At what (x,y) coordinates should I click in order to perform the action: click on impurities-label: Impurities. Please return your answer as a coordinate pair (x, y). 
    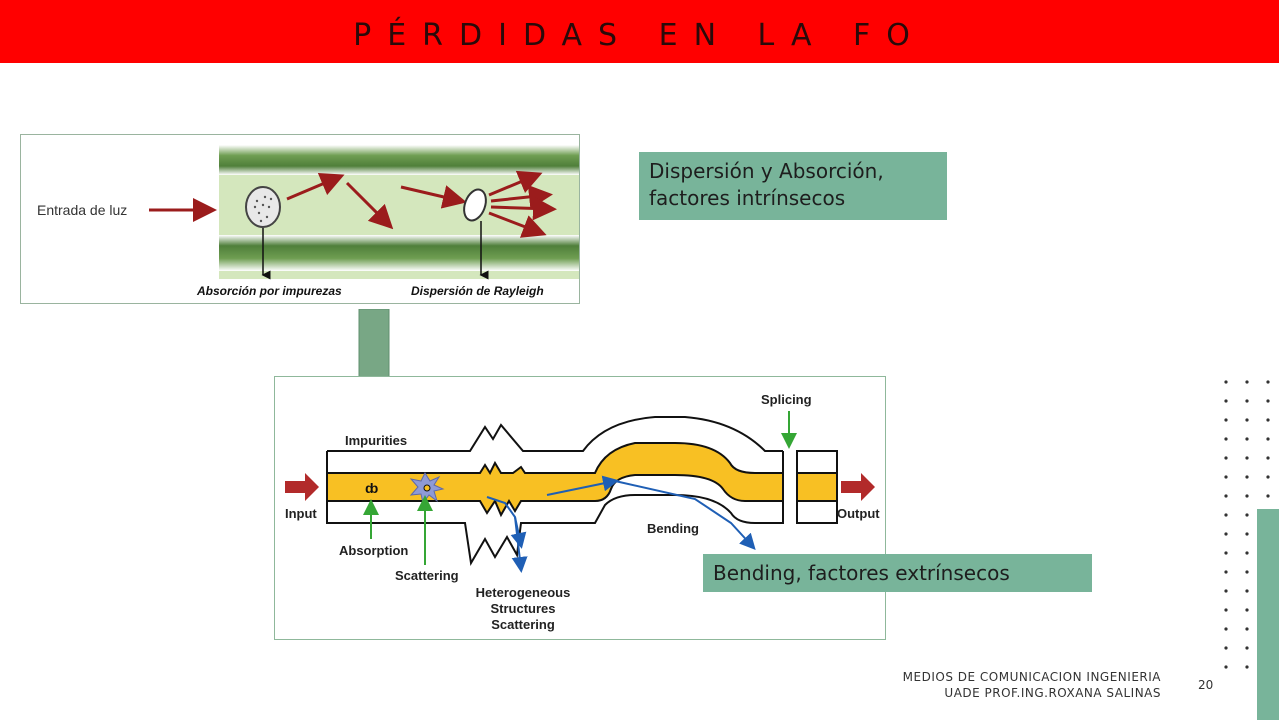
    Looking at the image, I should click on (376, 440).